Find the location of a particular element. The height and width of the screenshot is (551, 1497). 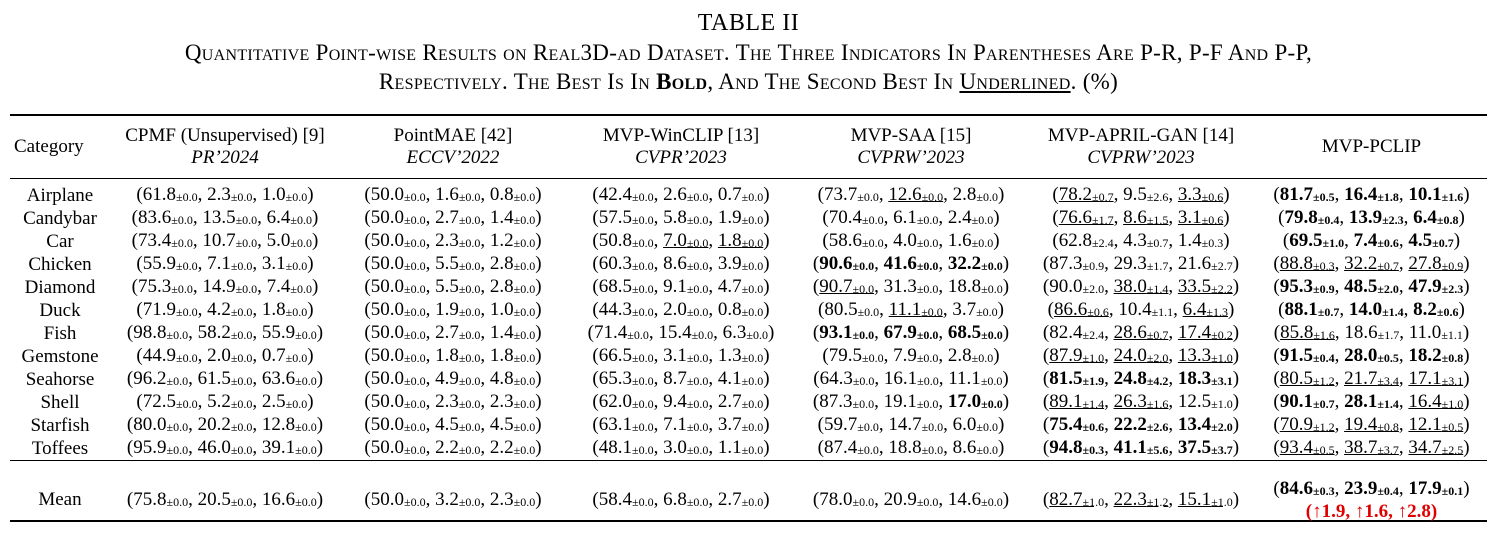

result-cell: (79.8±0.4, 13.9±2.3, 6.4±0.8) is located at coordinates (1371, 218).